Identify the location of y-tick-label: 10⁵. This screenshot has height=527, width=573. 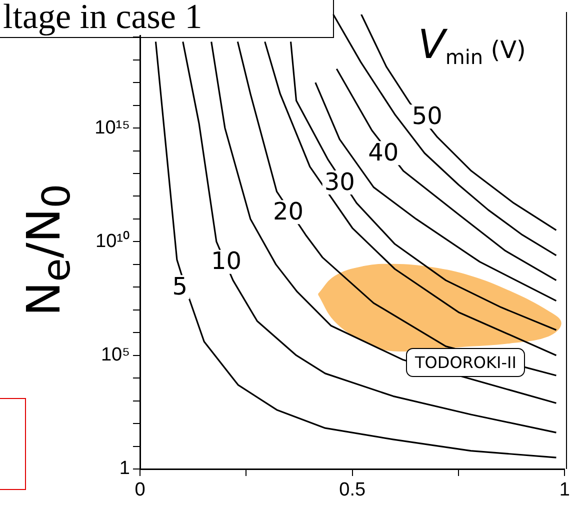
(115, 355).